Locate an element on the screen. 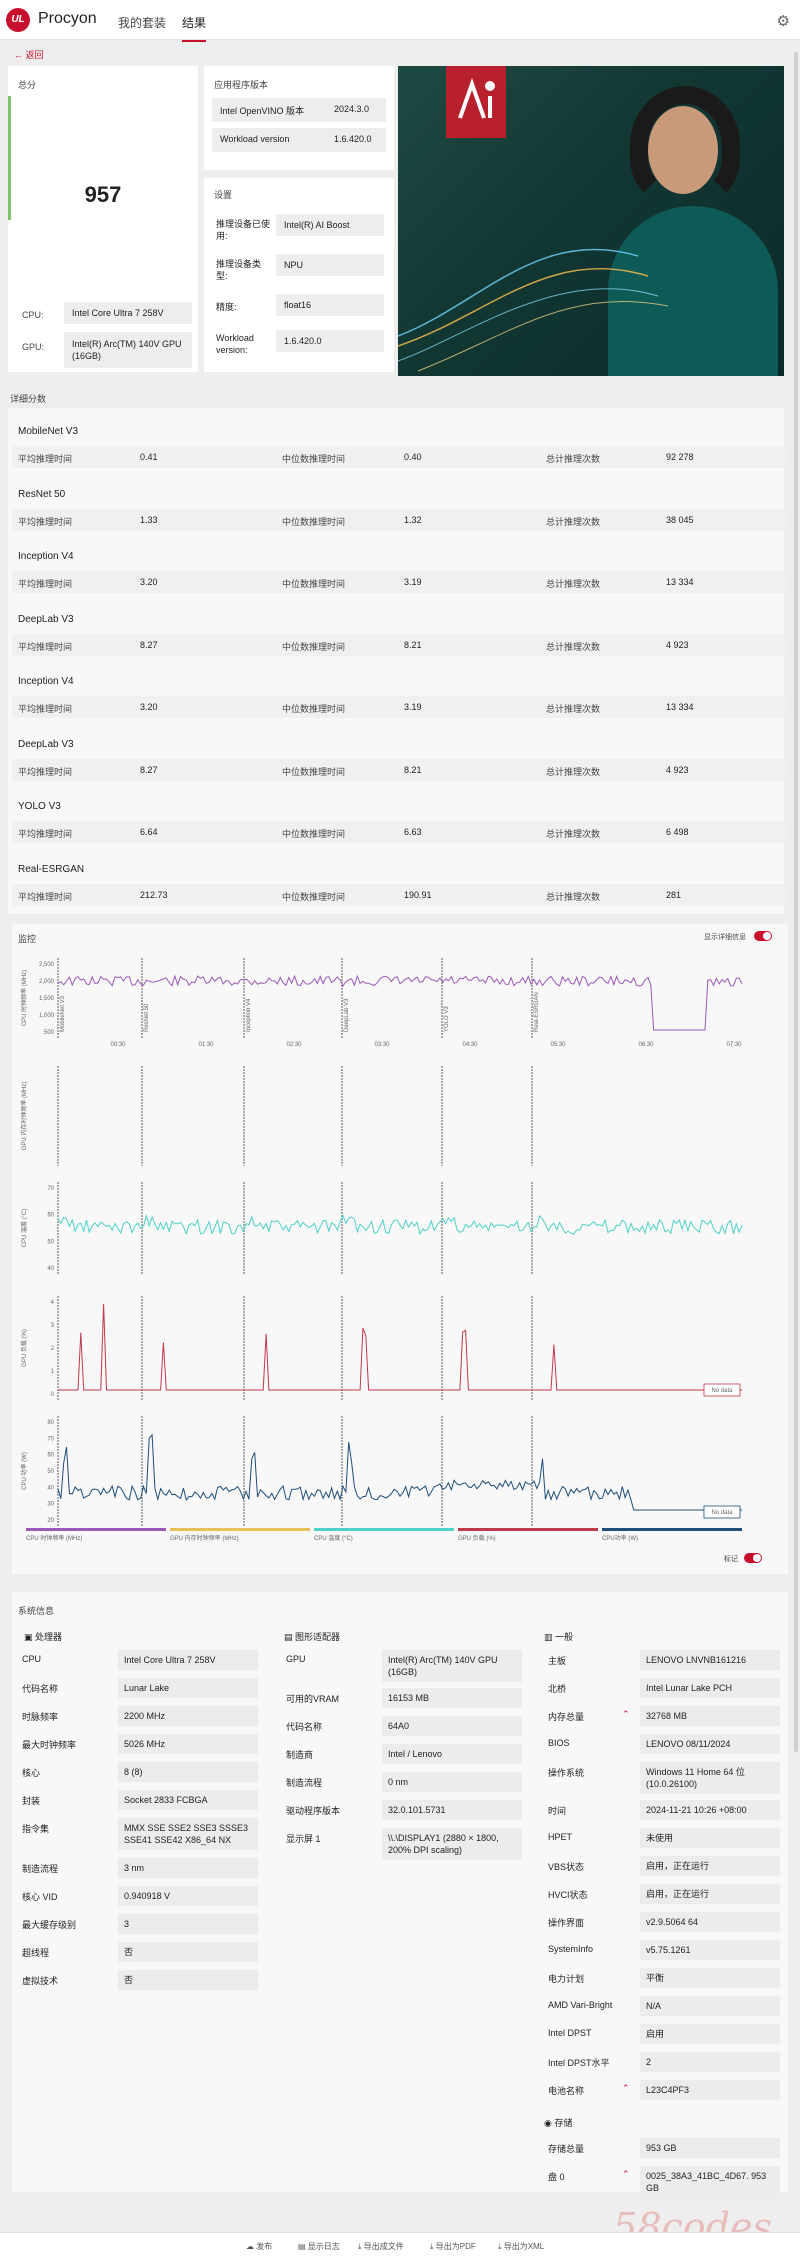 The image size is (800, 2260). sysinfo-value: 未使用 is located at coordinates (710, 1838).